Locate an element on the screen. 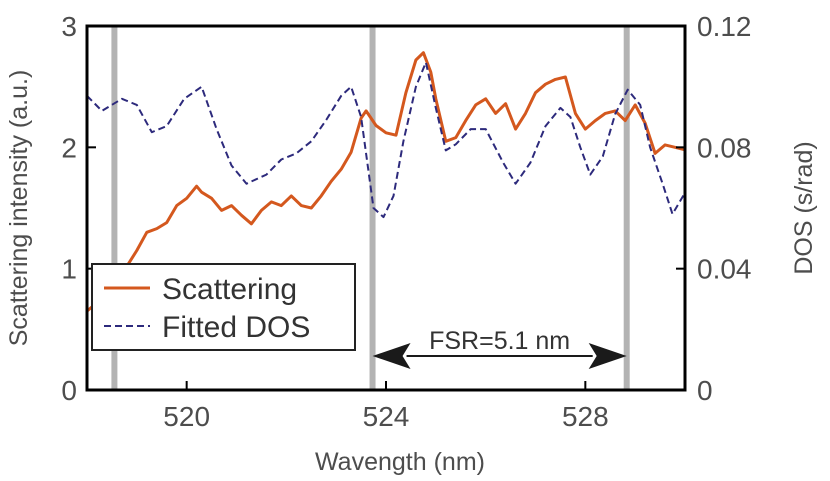 The width and height of the screenshot is (830, 481). y-left-tick-label: 0 is located at coordinates (69, 390).